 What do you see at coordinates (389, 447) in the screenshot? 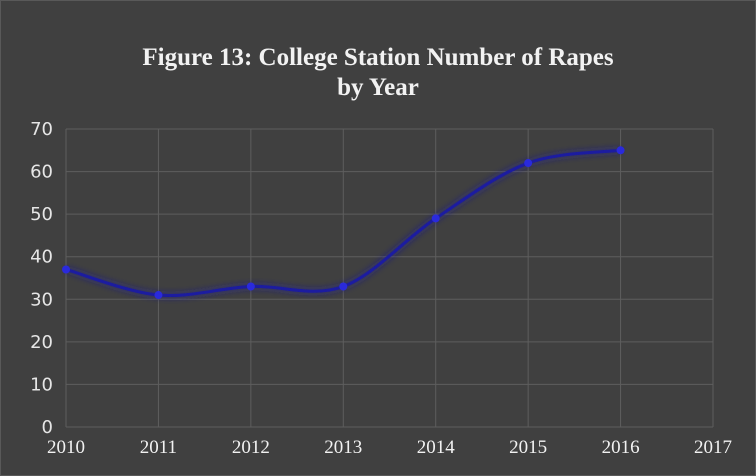
I see `x-axis-ticks: 2010 2011 2012 2013 2014 2015 2016 2017` at bounding box center [389, 447].